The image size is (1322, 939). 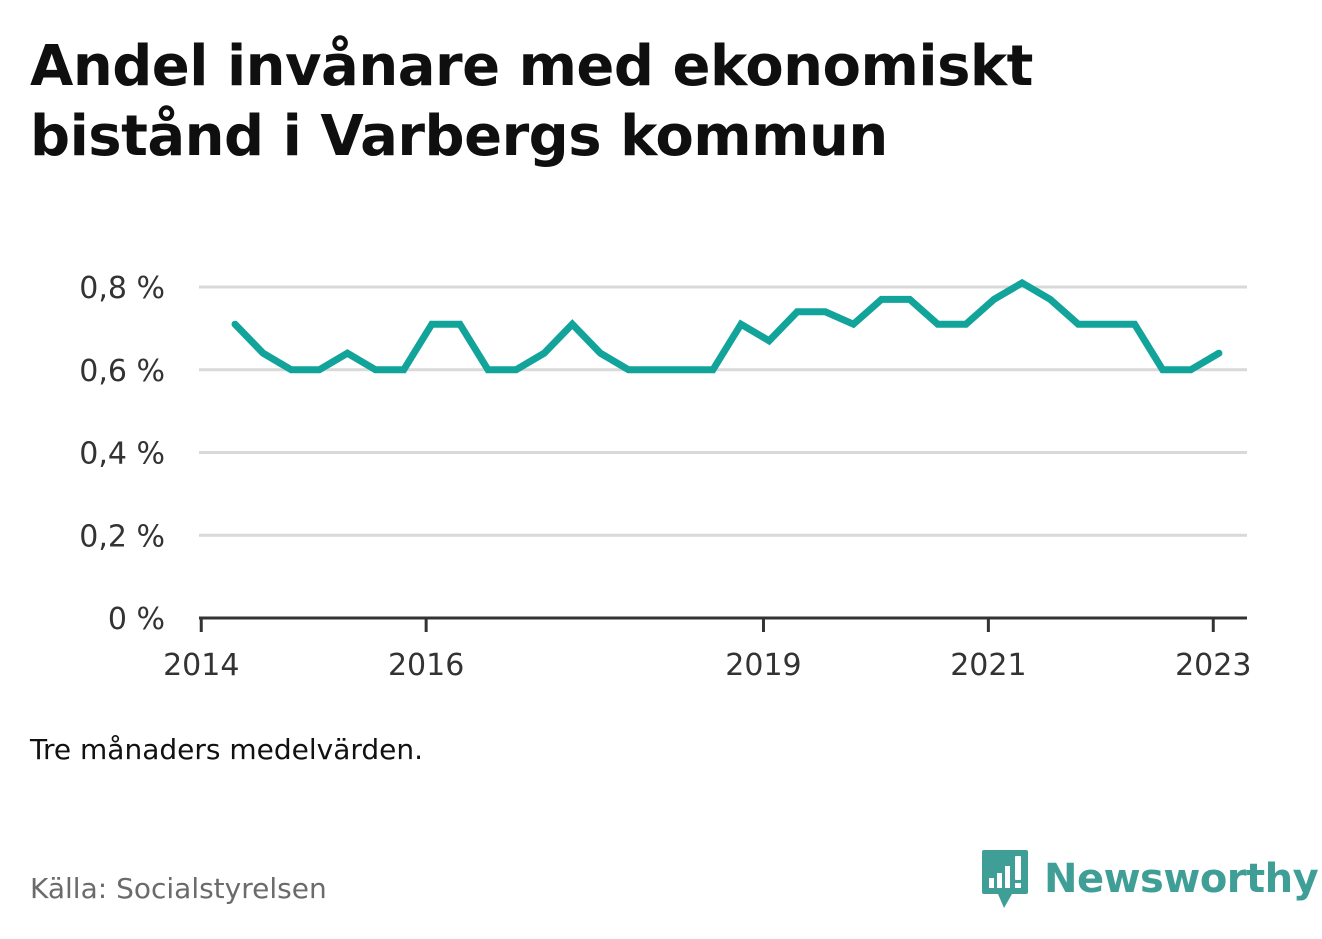 I want to click on x-tick-label: 2019, so click(x=763, y=665).